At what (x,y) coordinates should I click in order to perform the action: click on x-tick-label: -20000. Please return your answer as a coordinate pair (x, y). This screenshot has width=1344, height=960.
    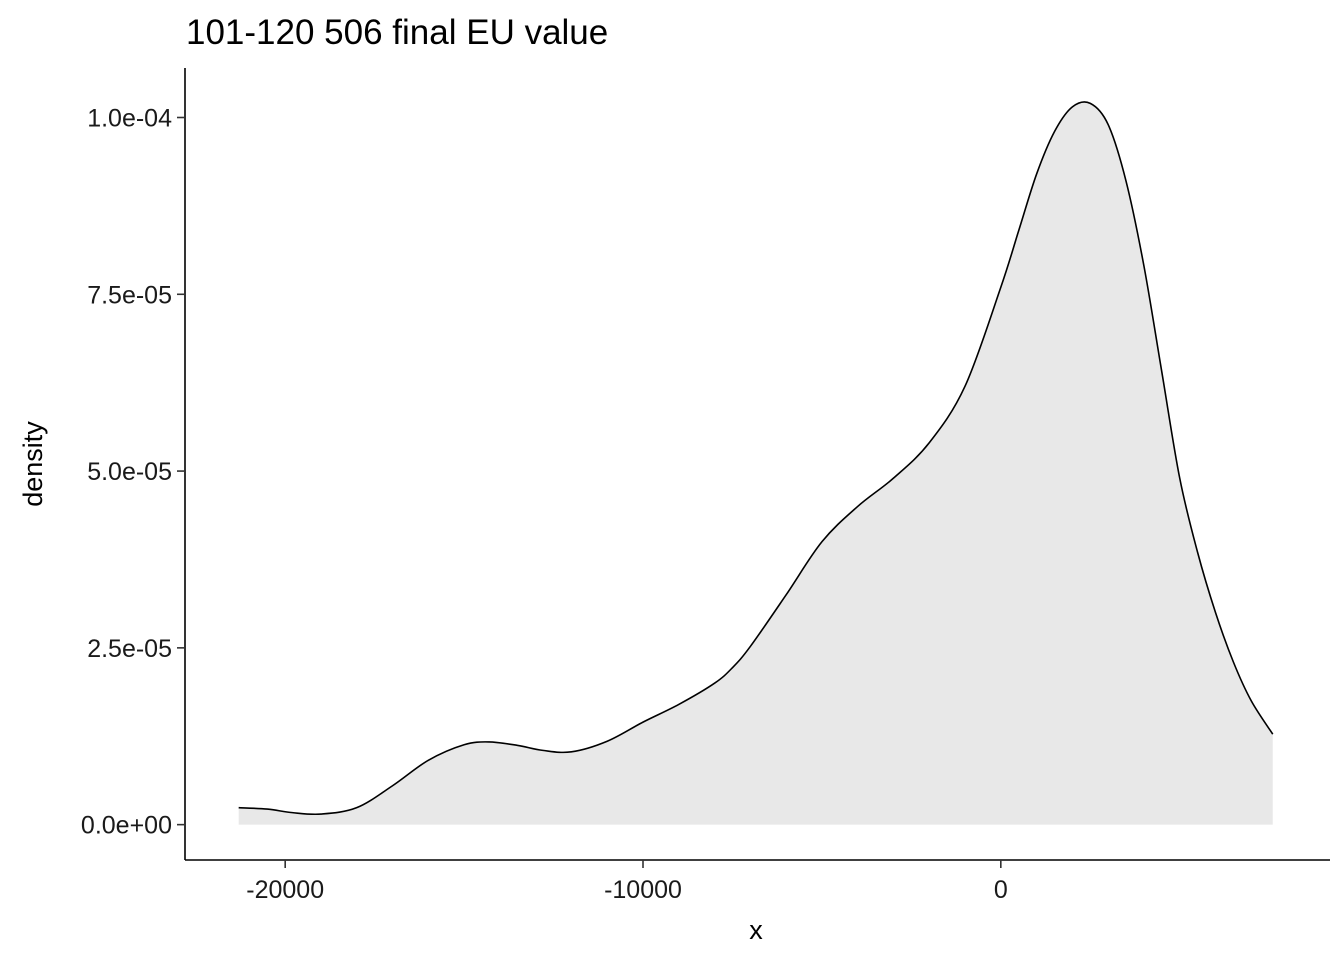
    Looking at the image, I should click on (285, 890).